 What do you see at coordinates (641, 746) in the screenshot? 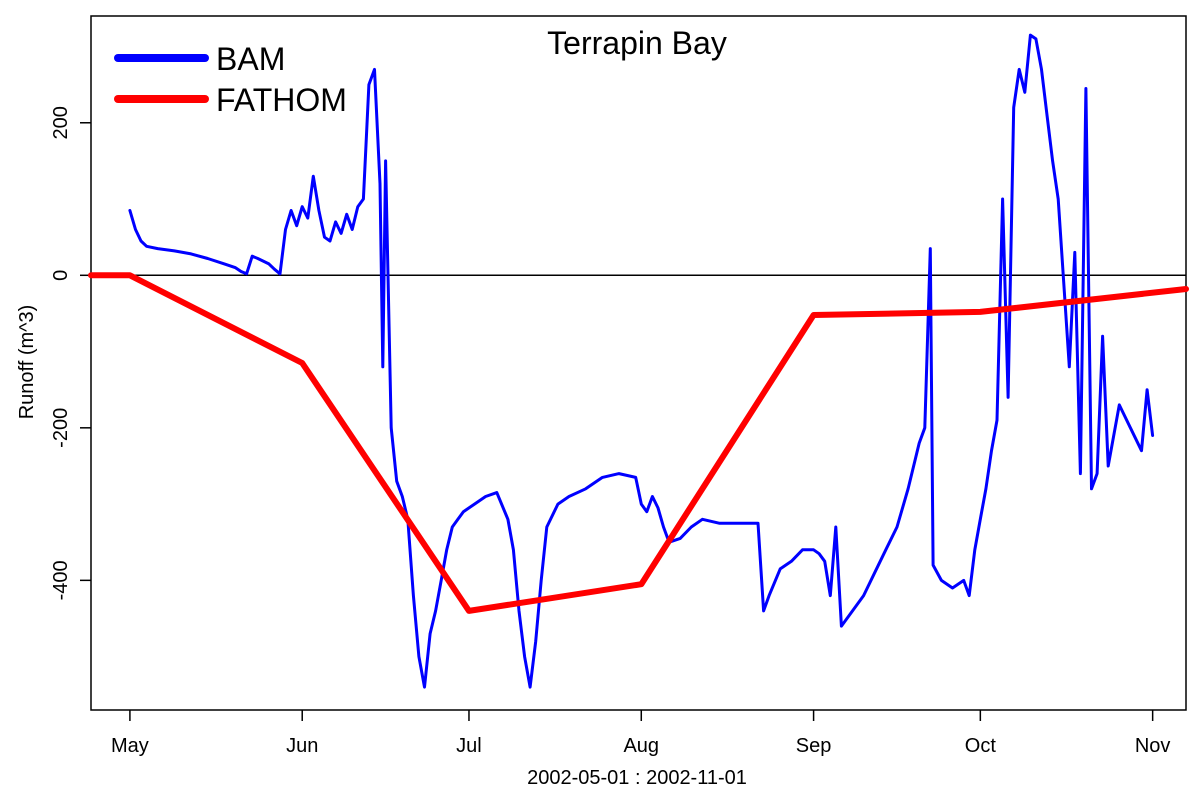
I see `x-tick-label: Aug` at bounding box center [641, 746].